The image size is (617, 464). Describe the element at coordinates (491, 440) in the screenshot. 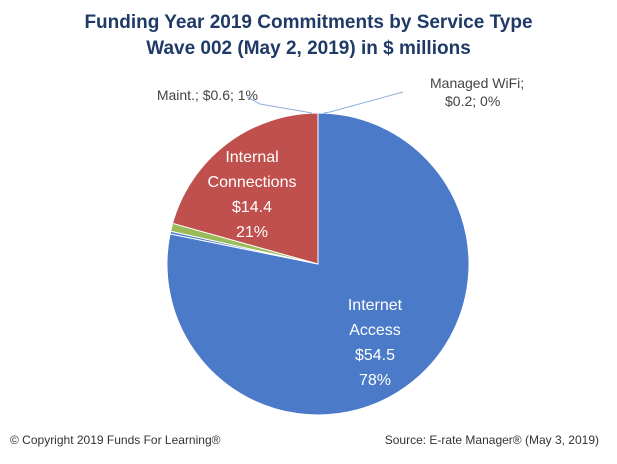

I see `source-note: Source: E-rate Manager® (May 3, 2019)` at that location.